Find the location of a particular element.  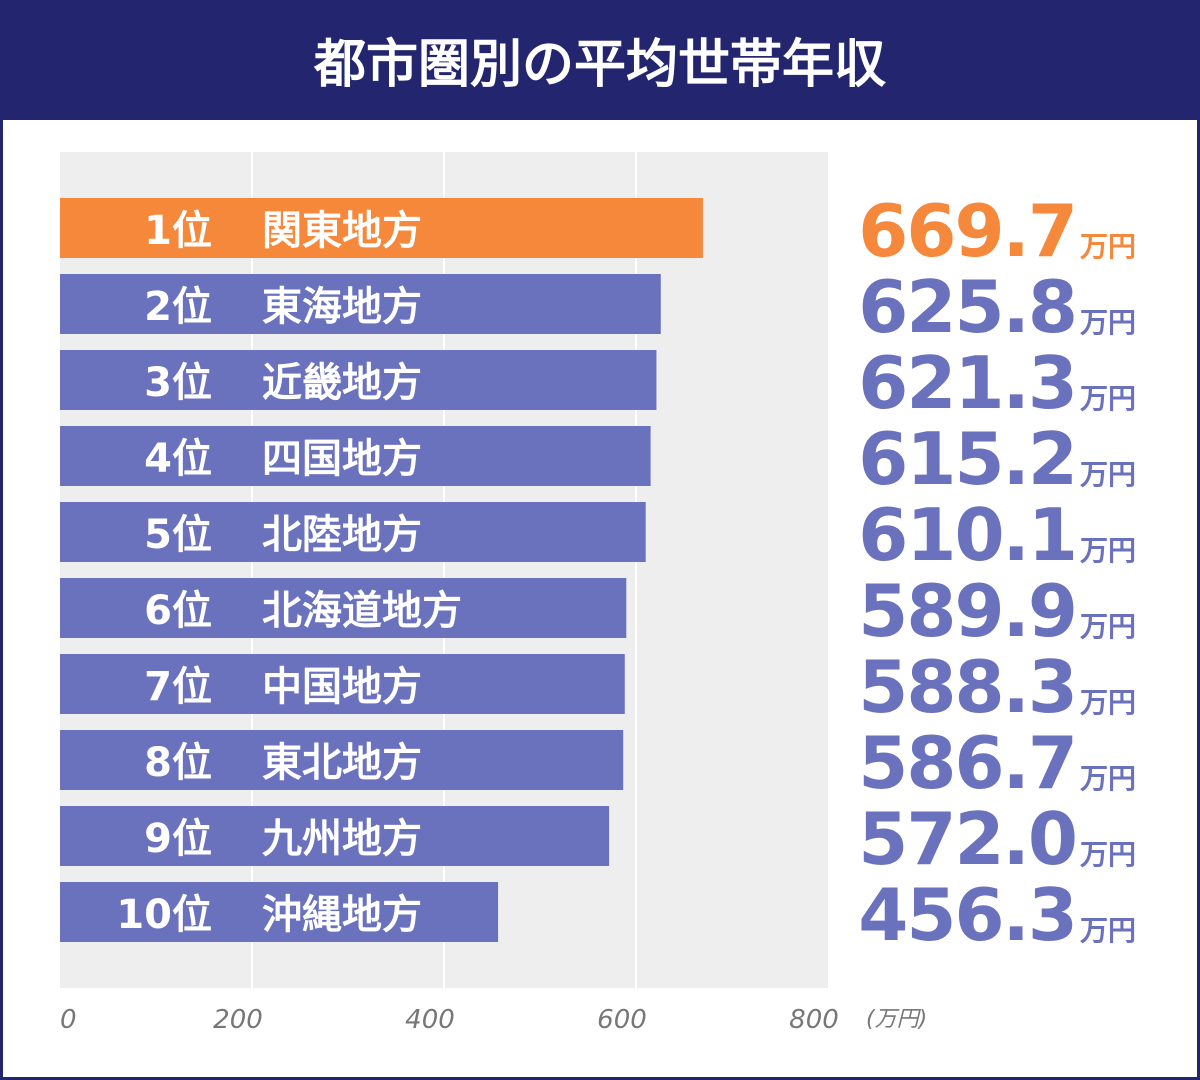

value-label: 615.2 is located at coordinates (967, 459).